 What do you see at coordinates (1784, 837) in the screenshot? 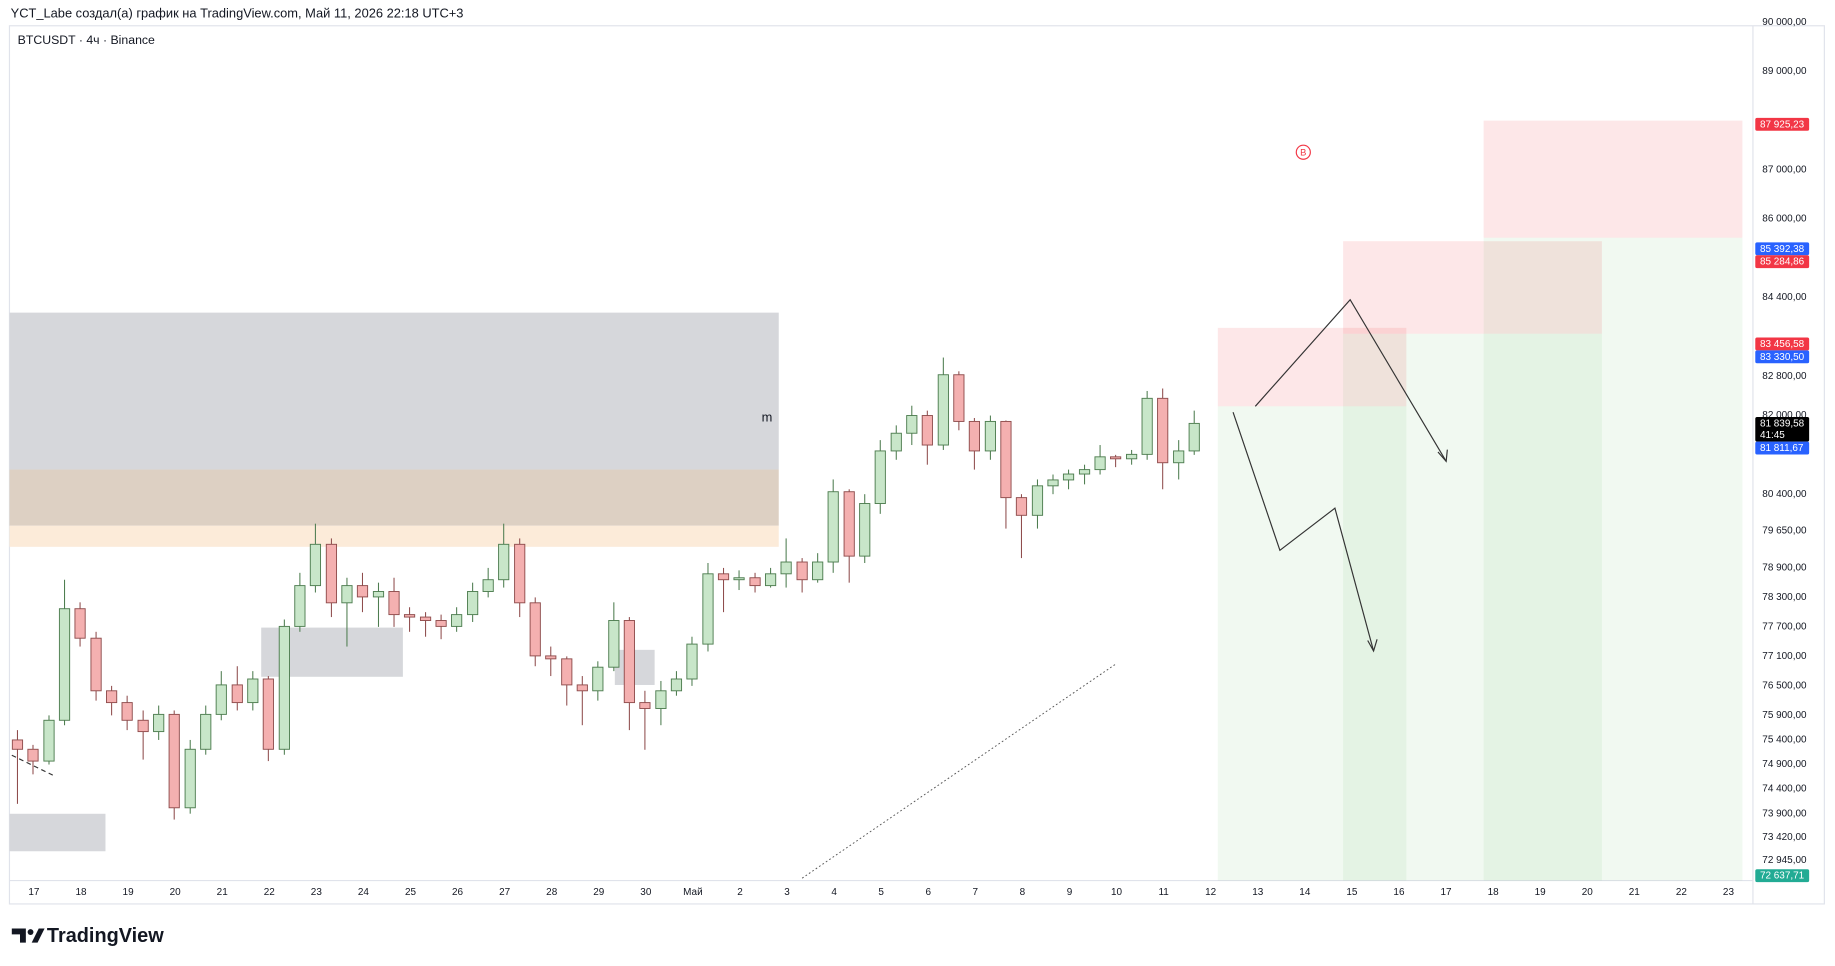
I see `y-tick-label: 73 420,00` at bounding box center [1784, 837].